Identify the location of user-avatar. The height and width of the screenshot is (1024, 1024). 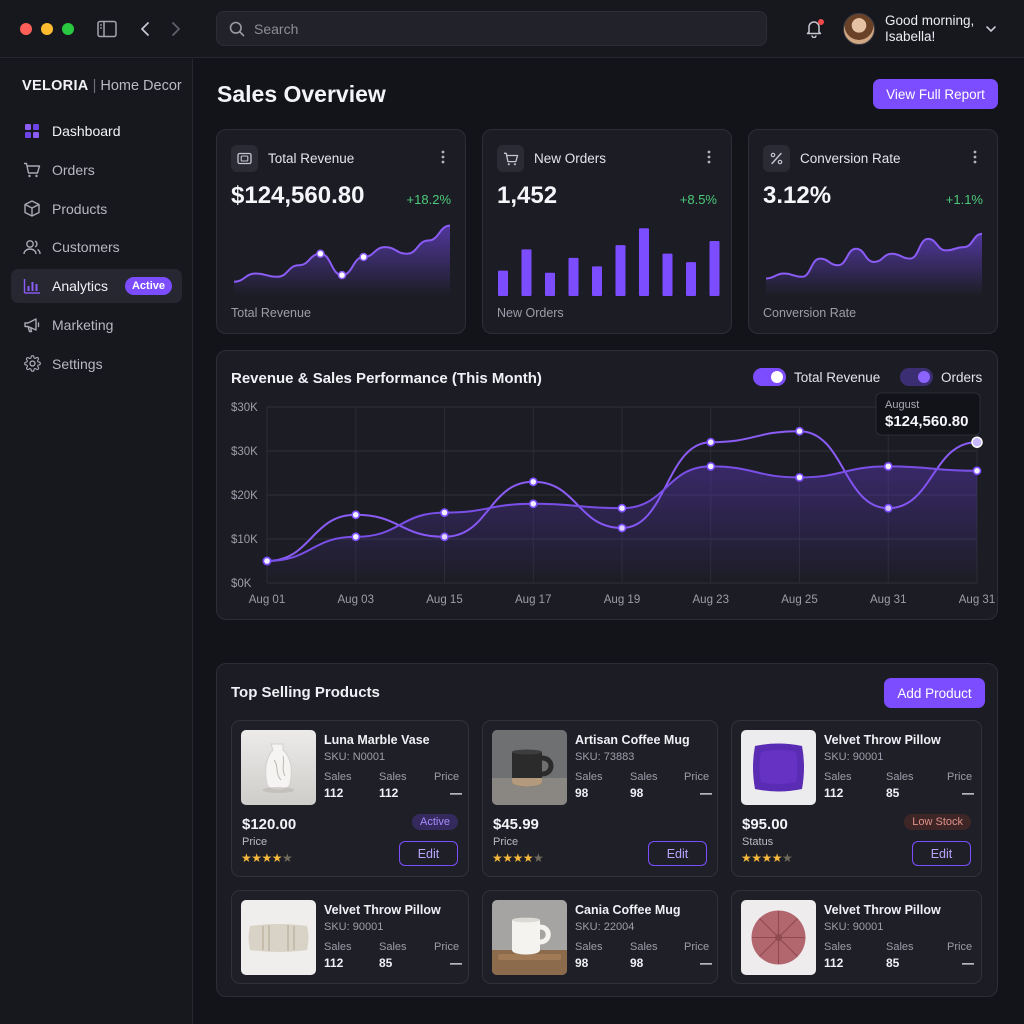
(859, 29).